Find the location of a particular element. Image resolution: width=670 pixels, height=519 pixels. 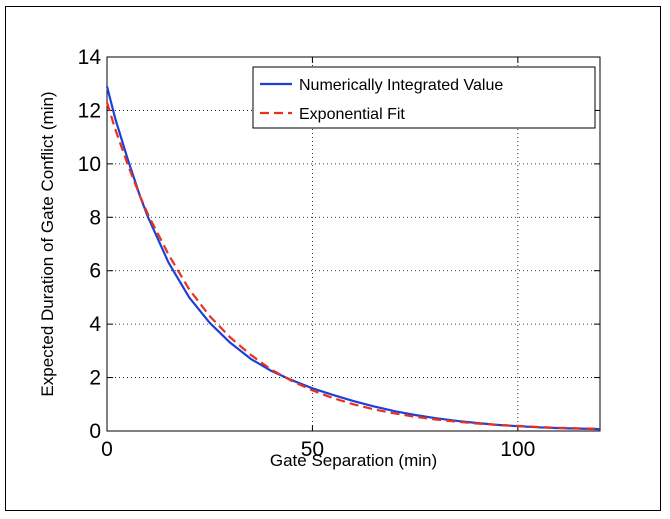

legend-box is located at coordinates (424, 97).